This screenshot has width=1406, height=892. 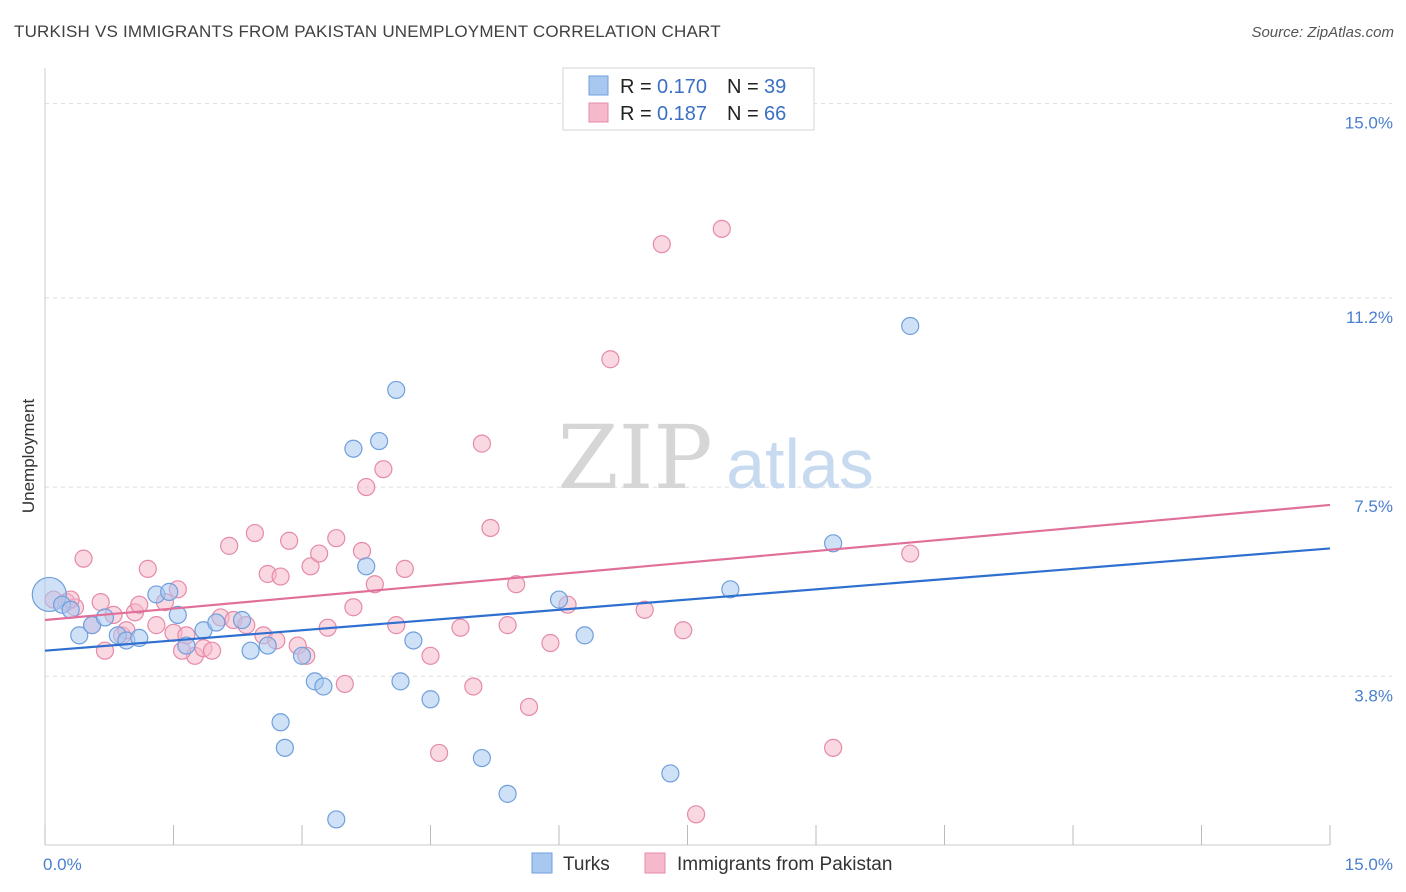 What do you see at coordinates (682, 114) in the screenshot?
I see `legend-r-value: 0.187` at bounding box center [682, 114].